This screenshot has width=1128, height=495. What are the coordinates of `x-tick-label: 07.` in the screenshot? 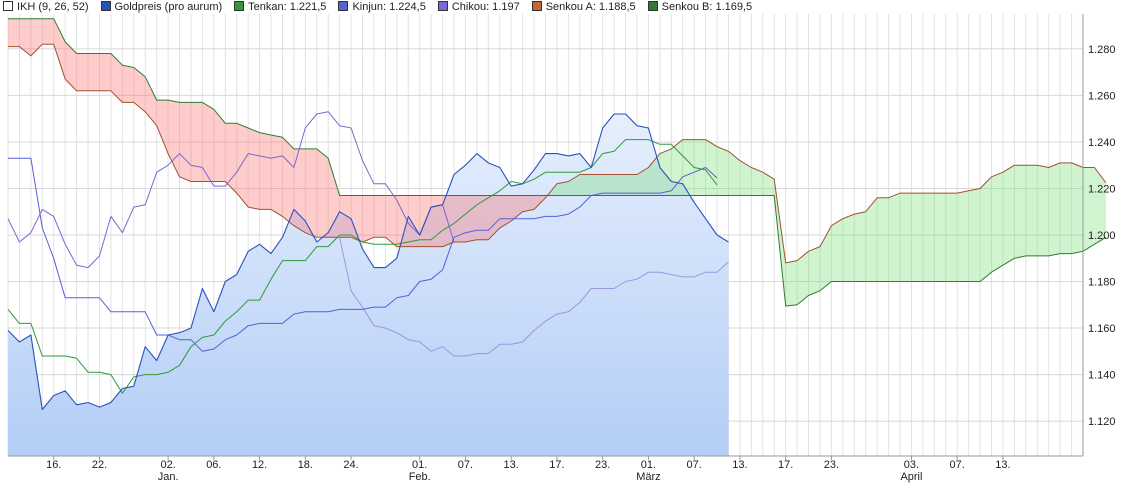 It's located at (957, 465).